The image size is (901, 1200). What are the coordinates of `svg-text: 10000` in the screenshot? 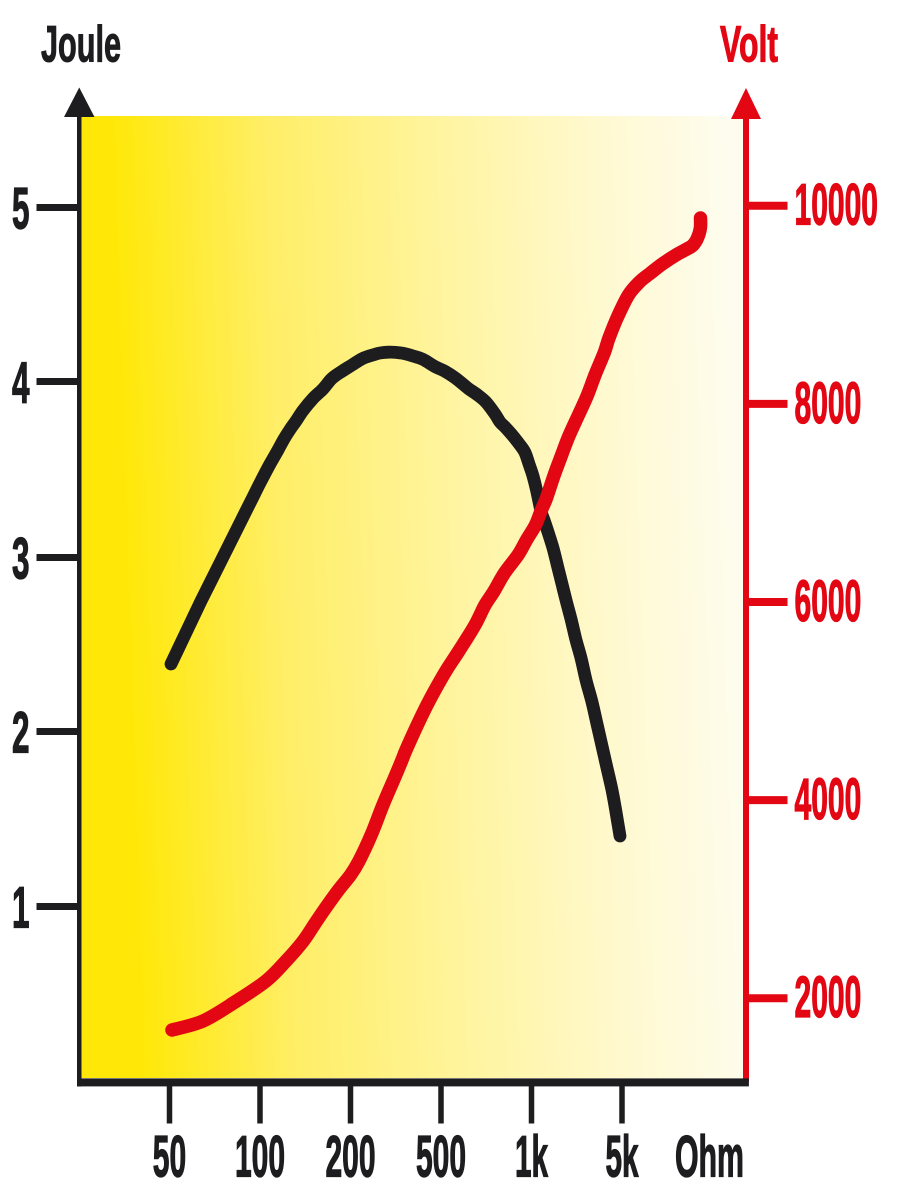 It's located at (837, 205).